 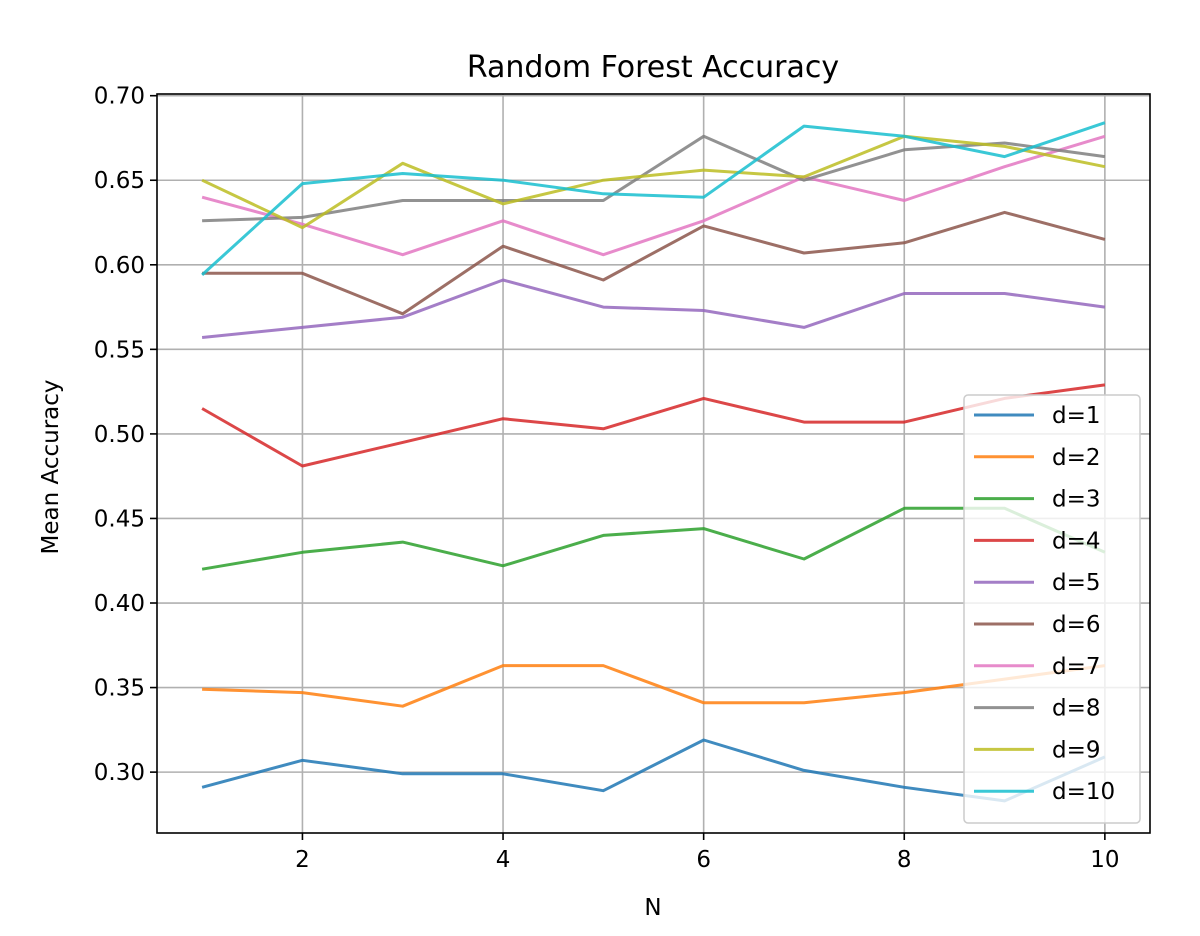 I want to click on y-tick-label: 0.30, so click(x=119, y=773).